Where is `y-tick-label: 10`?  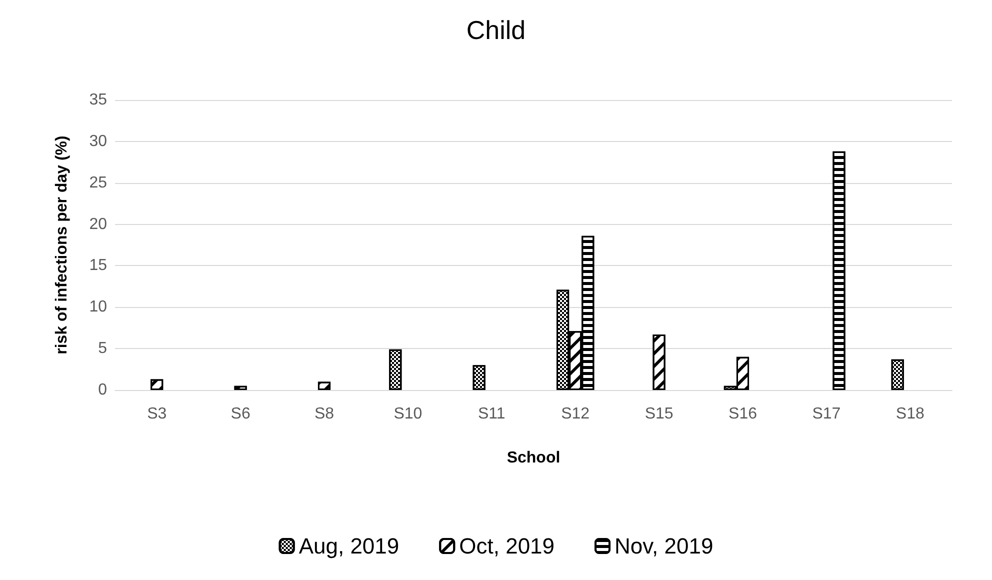 y-tick-label: 10 is located at coordinates (98, 307).